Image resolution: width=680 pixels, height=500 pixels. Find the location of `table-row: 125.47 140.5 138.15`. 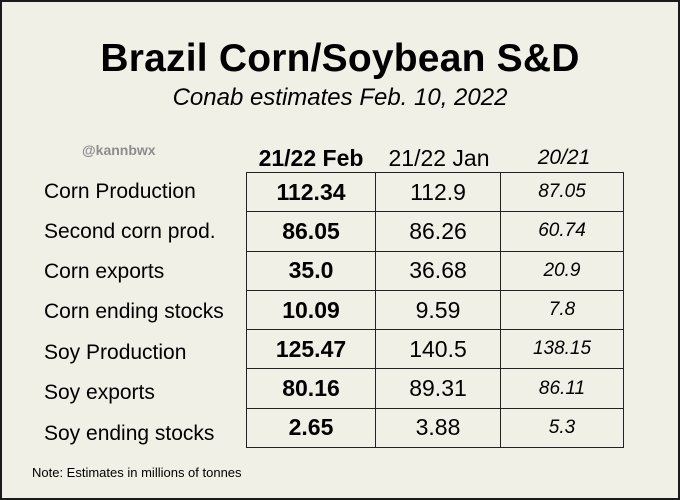

table-row: 125.47 140.5 138.15 is located at coordinates (435, 349).